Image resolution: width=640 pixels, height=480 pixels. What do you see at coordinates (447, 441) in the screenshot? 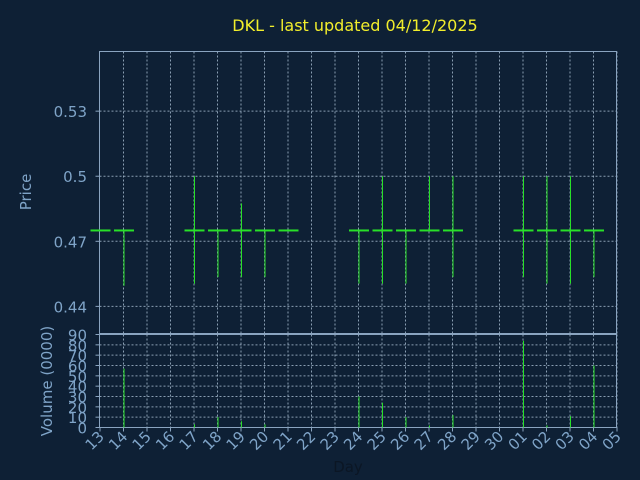
I see `x-tick-label: 28` at bounding box center [447, 441].